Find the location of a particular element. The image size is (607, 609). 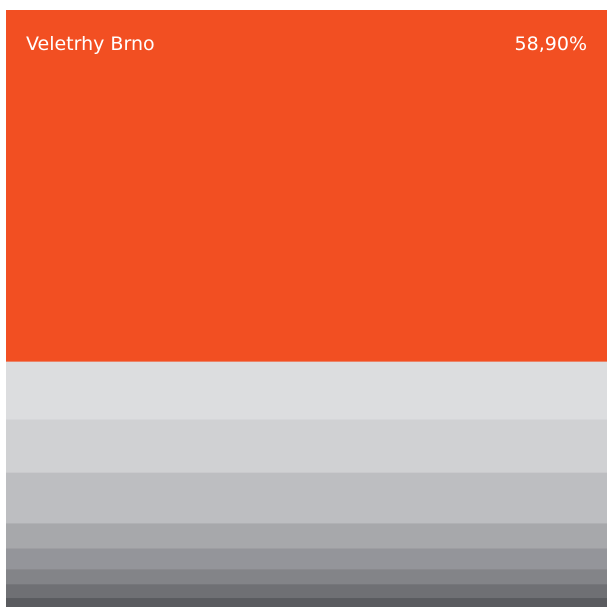

segment-name-label: Veletrhy Brno is located at coordinates (90, 44).